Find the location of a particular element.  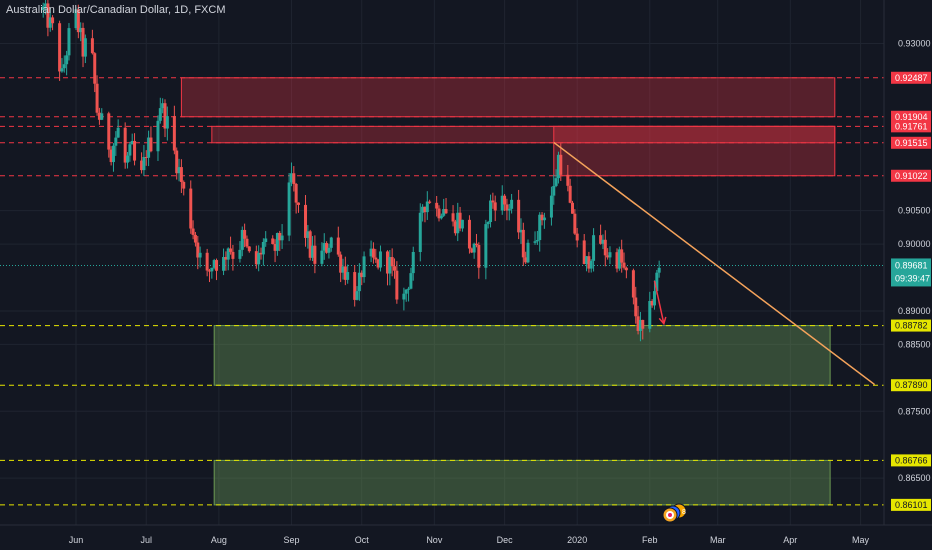

calendar-events-icon: 8 is located at coordinates (677, 514).